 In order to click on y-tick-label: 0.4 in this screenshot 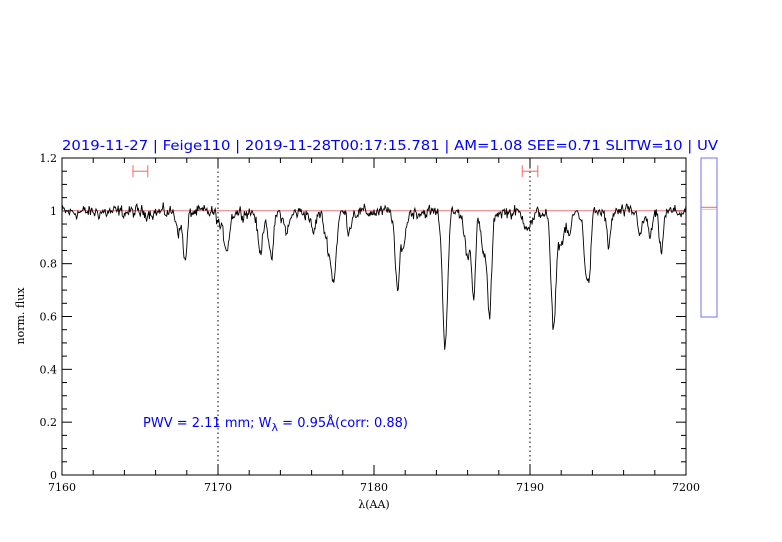, I will do `click(49, 369)`.